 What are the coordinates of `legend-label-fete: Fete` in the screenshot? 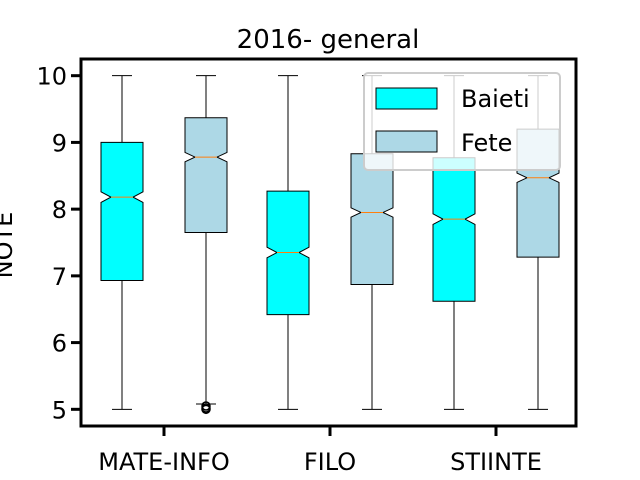 It's located at (486, 143).